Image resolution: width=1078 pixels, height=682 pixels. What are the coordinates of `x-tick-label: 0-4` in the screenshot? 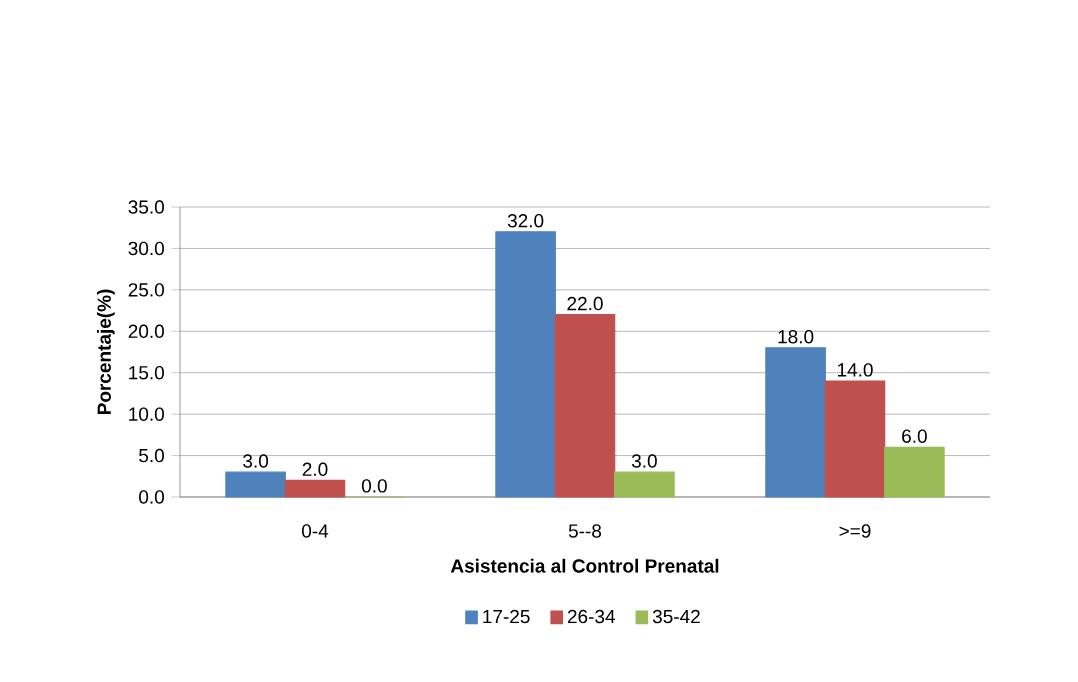 It's located at (315, 531).